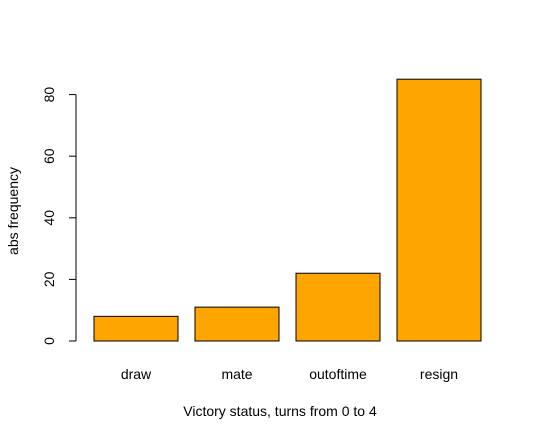 This screenshot has width=536, height=447. I want to click on x-tick-label-outoftime: outoftime, so click(338, 374).